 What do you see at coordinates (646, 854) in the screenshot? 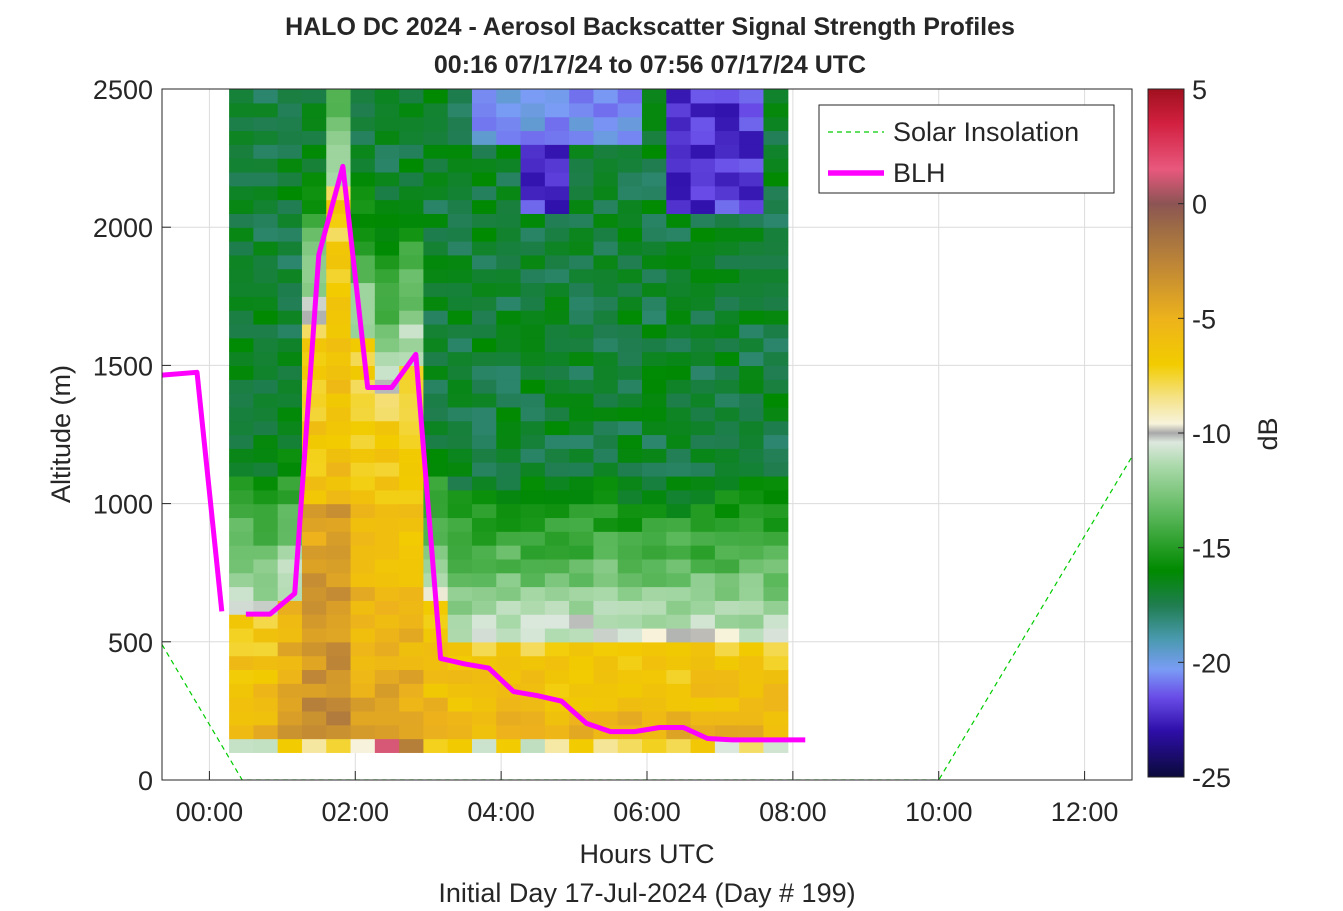
I see `x-axis-label: Hours UTC` at bounding box center [646, 854].